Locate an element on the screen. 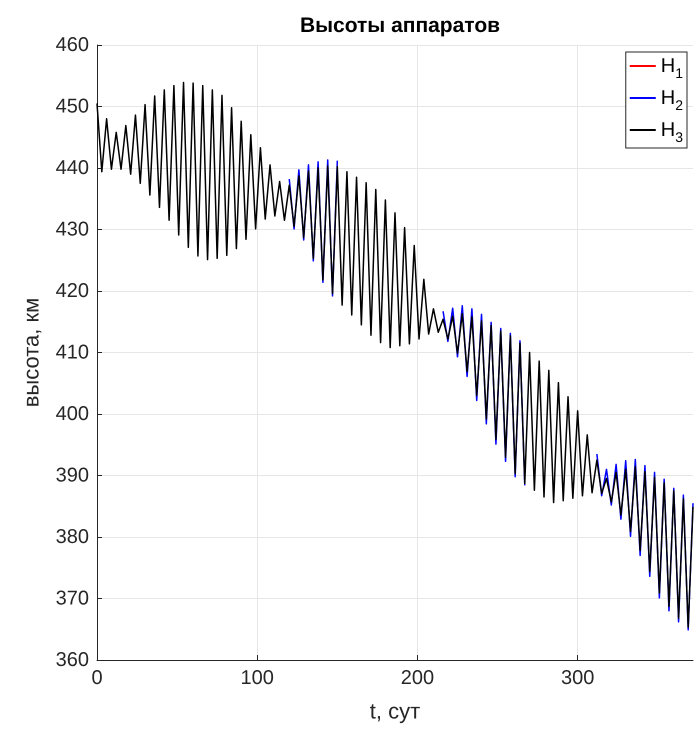  x-tick-label: 100 is located at coordinates (257, 678).